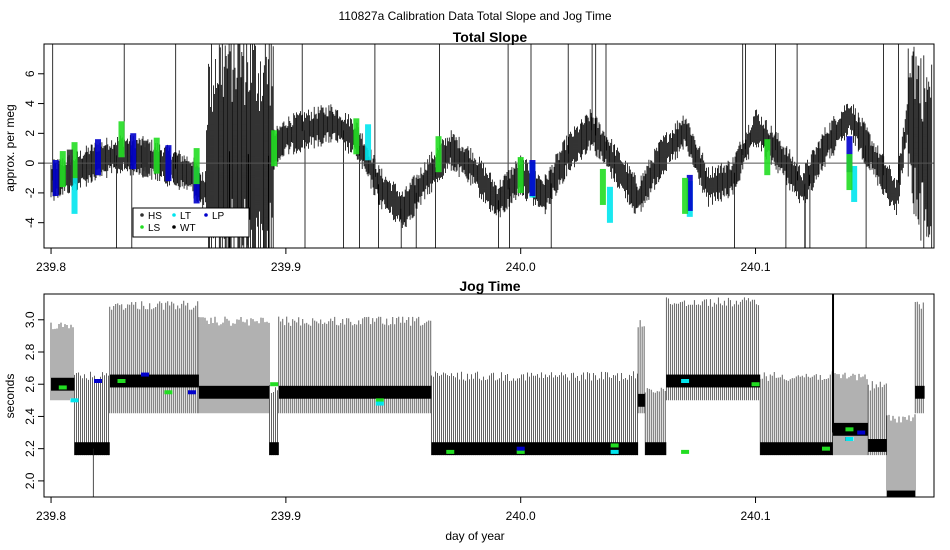 The height and width of the screenshot is (550, 950). I want to click on legend-label-wt: WT, so click(188, 228).